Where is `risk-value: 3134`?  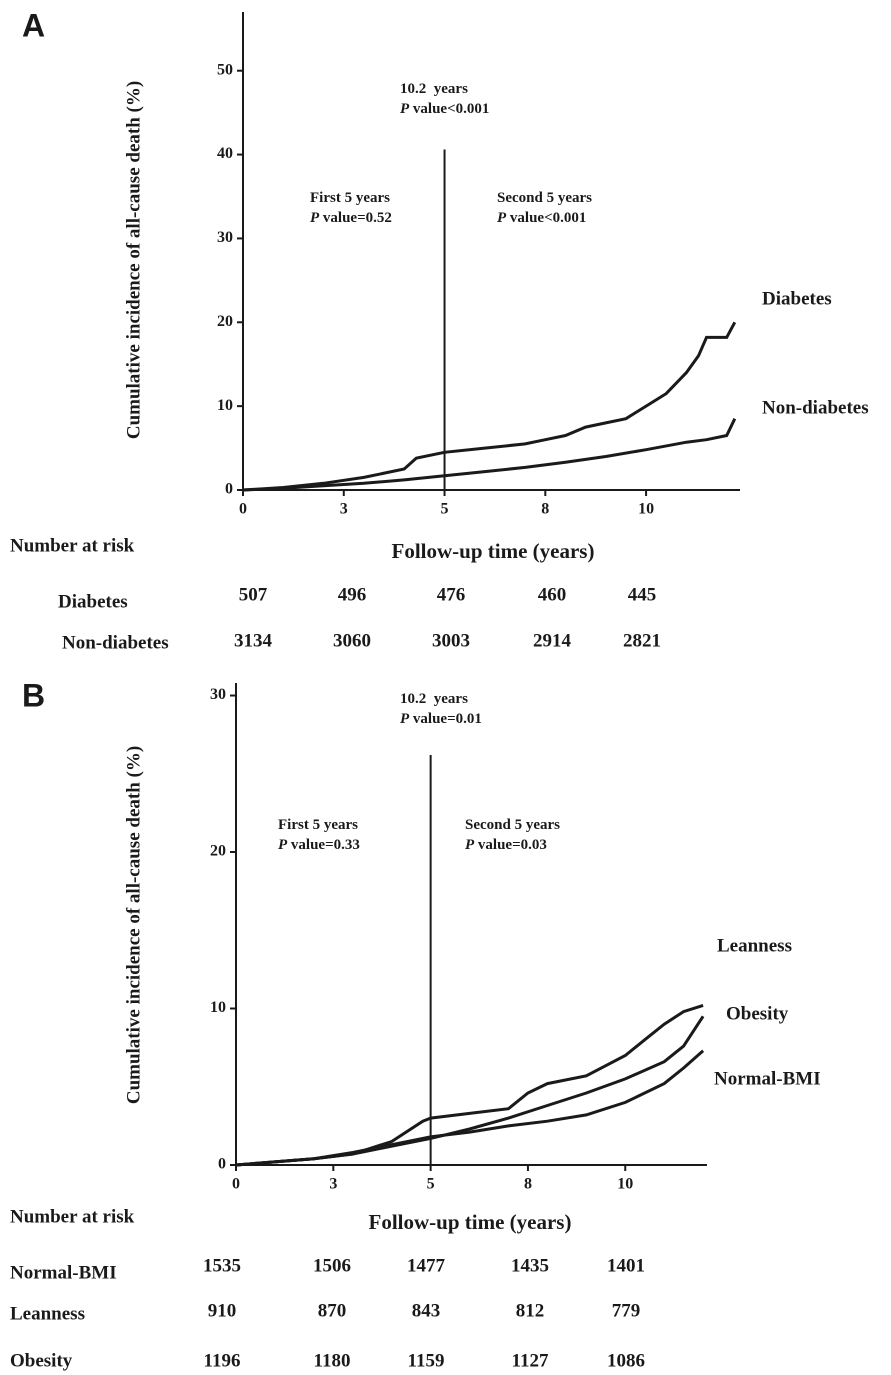
risk-value: 3134 is located at coordinates (253, 640).